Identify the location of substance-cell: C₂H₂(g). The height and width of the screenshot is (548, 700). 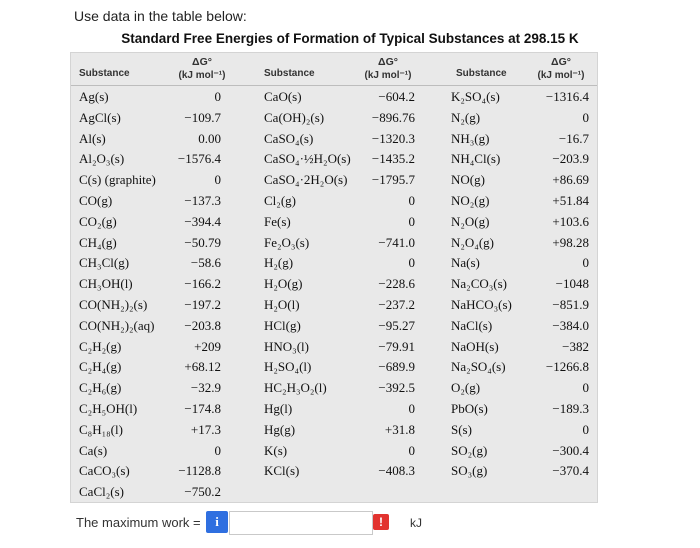
(100, 346).